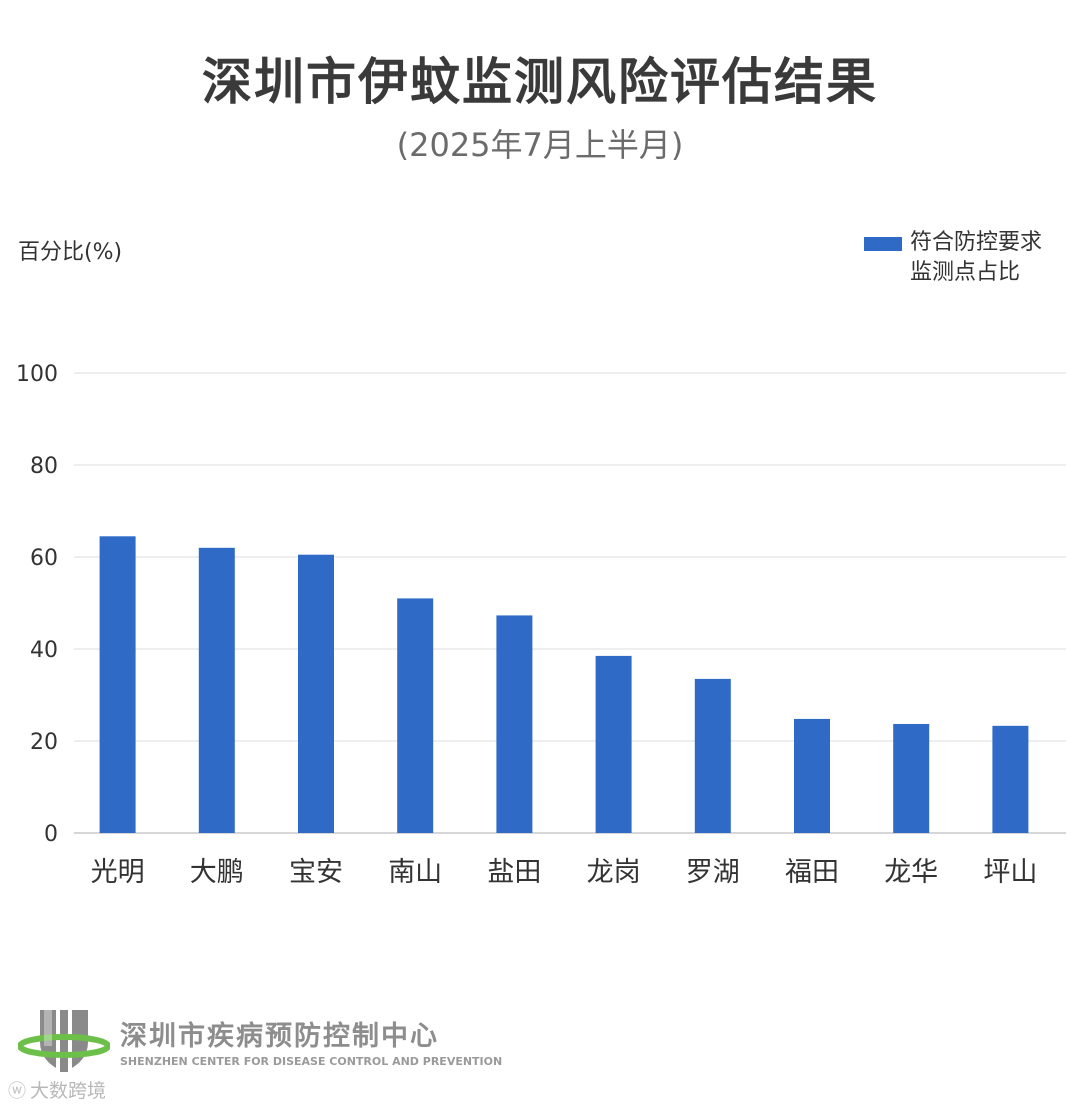 The image size is (1080, 1108). Describe the element at coordinates (812, 872) in the screenshot. I see `x-tick-label-福田: 福田` at that location.